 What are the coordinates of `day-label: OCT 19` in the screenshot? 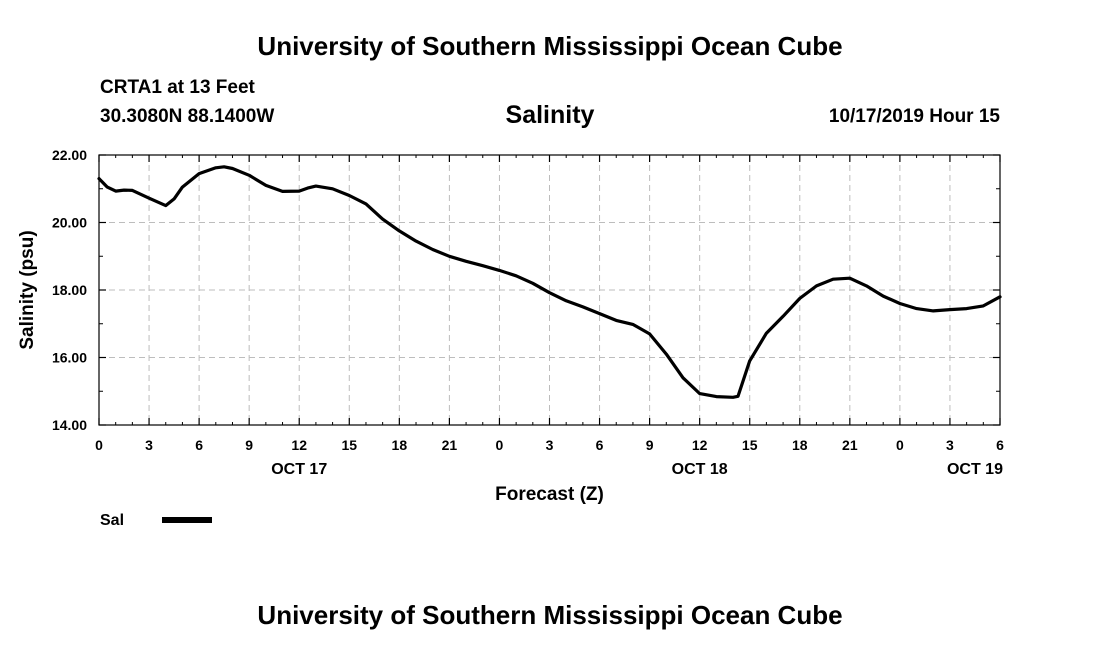 It's located at (975, 469).